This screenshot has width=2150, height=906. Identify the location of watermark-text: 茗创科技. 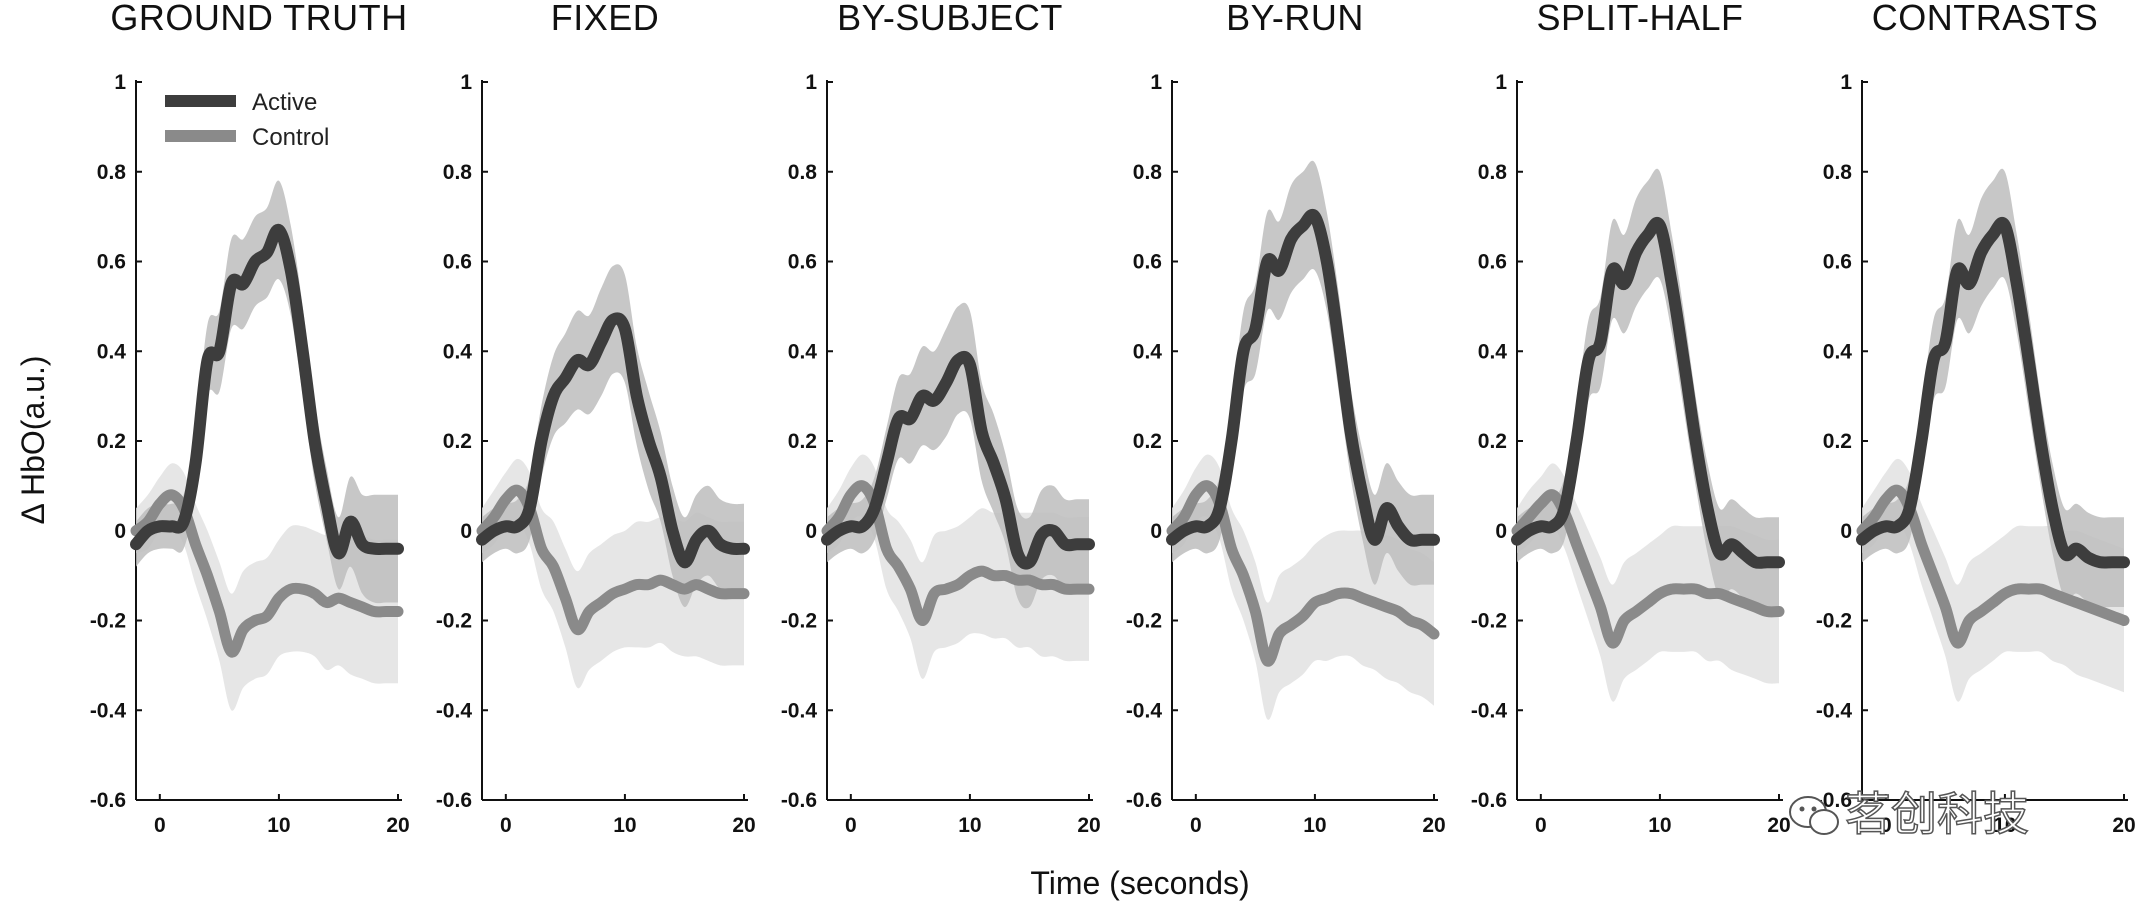
(1937, 814).